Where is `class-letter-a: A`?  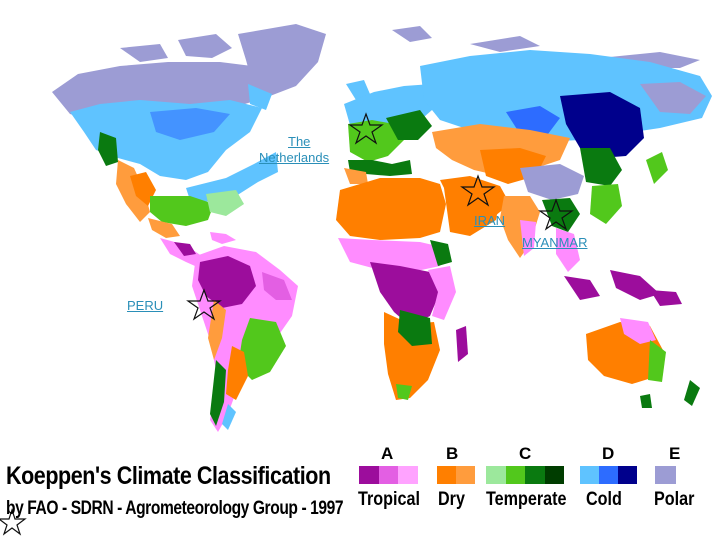 class-letter-a: A is located at coordinates (387, 453).